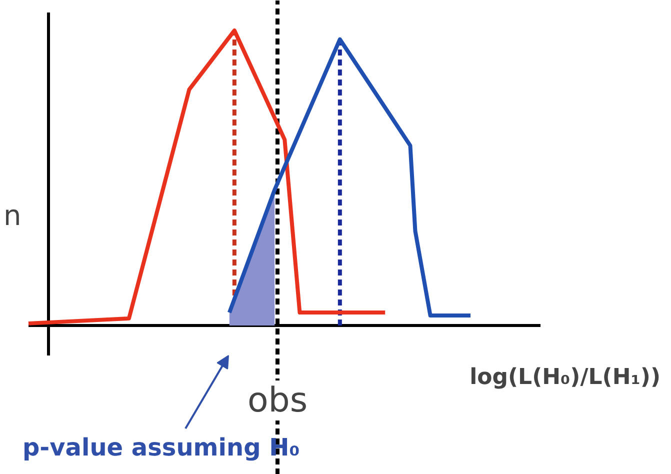 The width and height of the screenshot is (671, 474). I want to click on y-axis-title: n, so click(13, 215).